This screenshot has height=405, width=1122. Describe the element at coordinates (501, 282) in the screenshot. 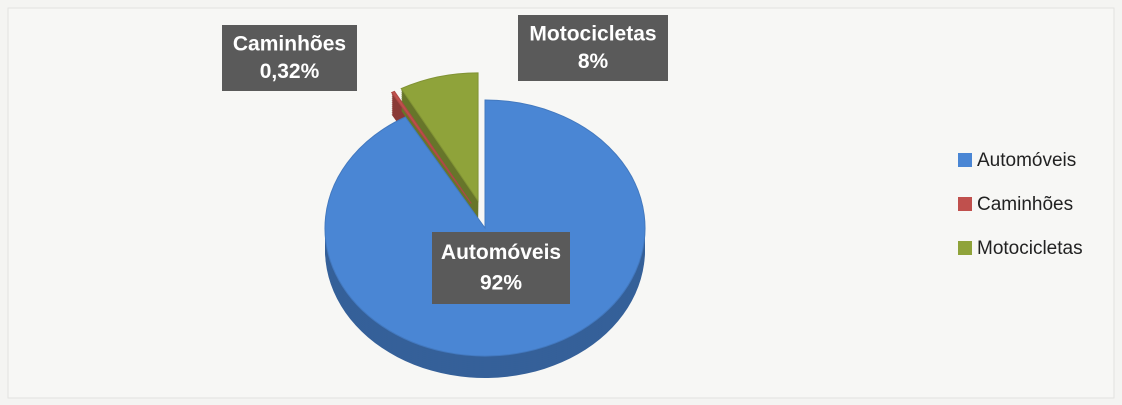

I see `label-value: 92%` at that location.